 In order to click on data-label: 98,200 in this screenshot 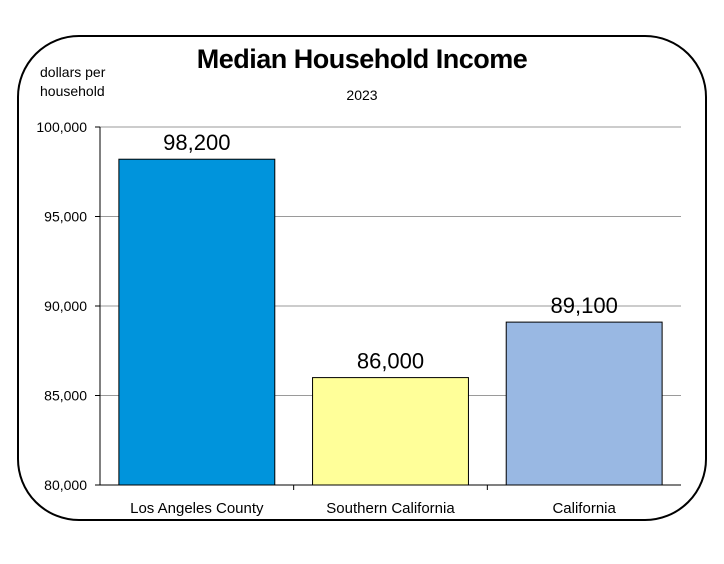, I will do `click(196, 142)`.